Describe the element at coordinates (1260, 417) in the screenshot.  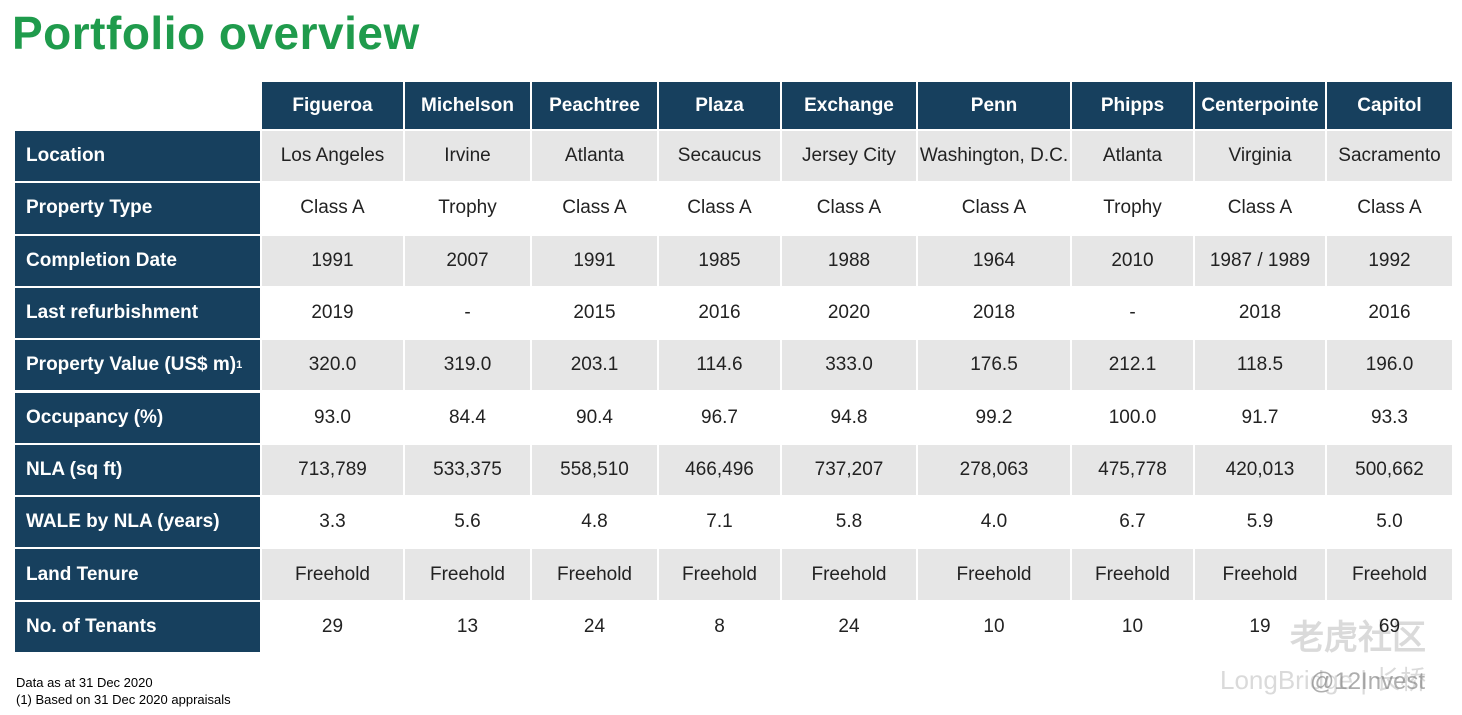
I see `table-cell: 91.7` at that location.